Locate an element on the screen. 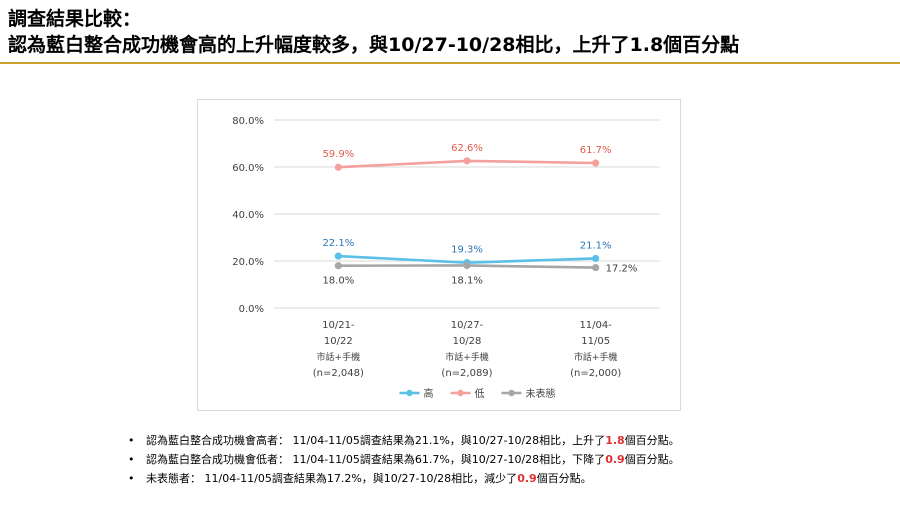 This screenshot has height=506, width=900. legend-label: 未表態 is located at coordinates (541, 393).